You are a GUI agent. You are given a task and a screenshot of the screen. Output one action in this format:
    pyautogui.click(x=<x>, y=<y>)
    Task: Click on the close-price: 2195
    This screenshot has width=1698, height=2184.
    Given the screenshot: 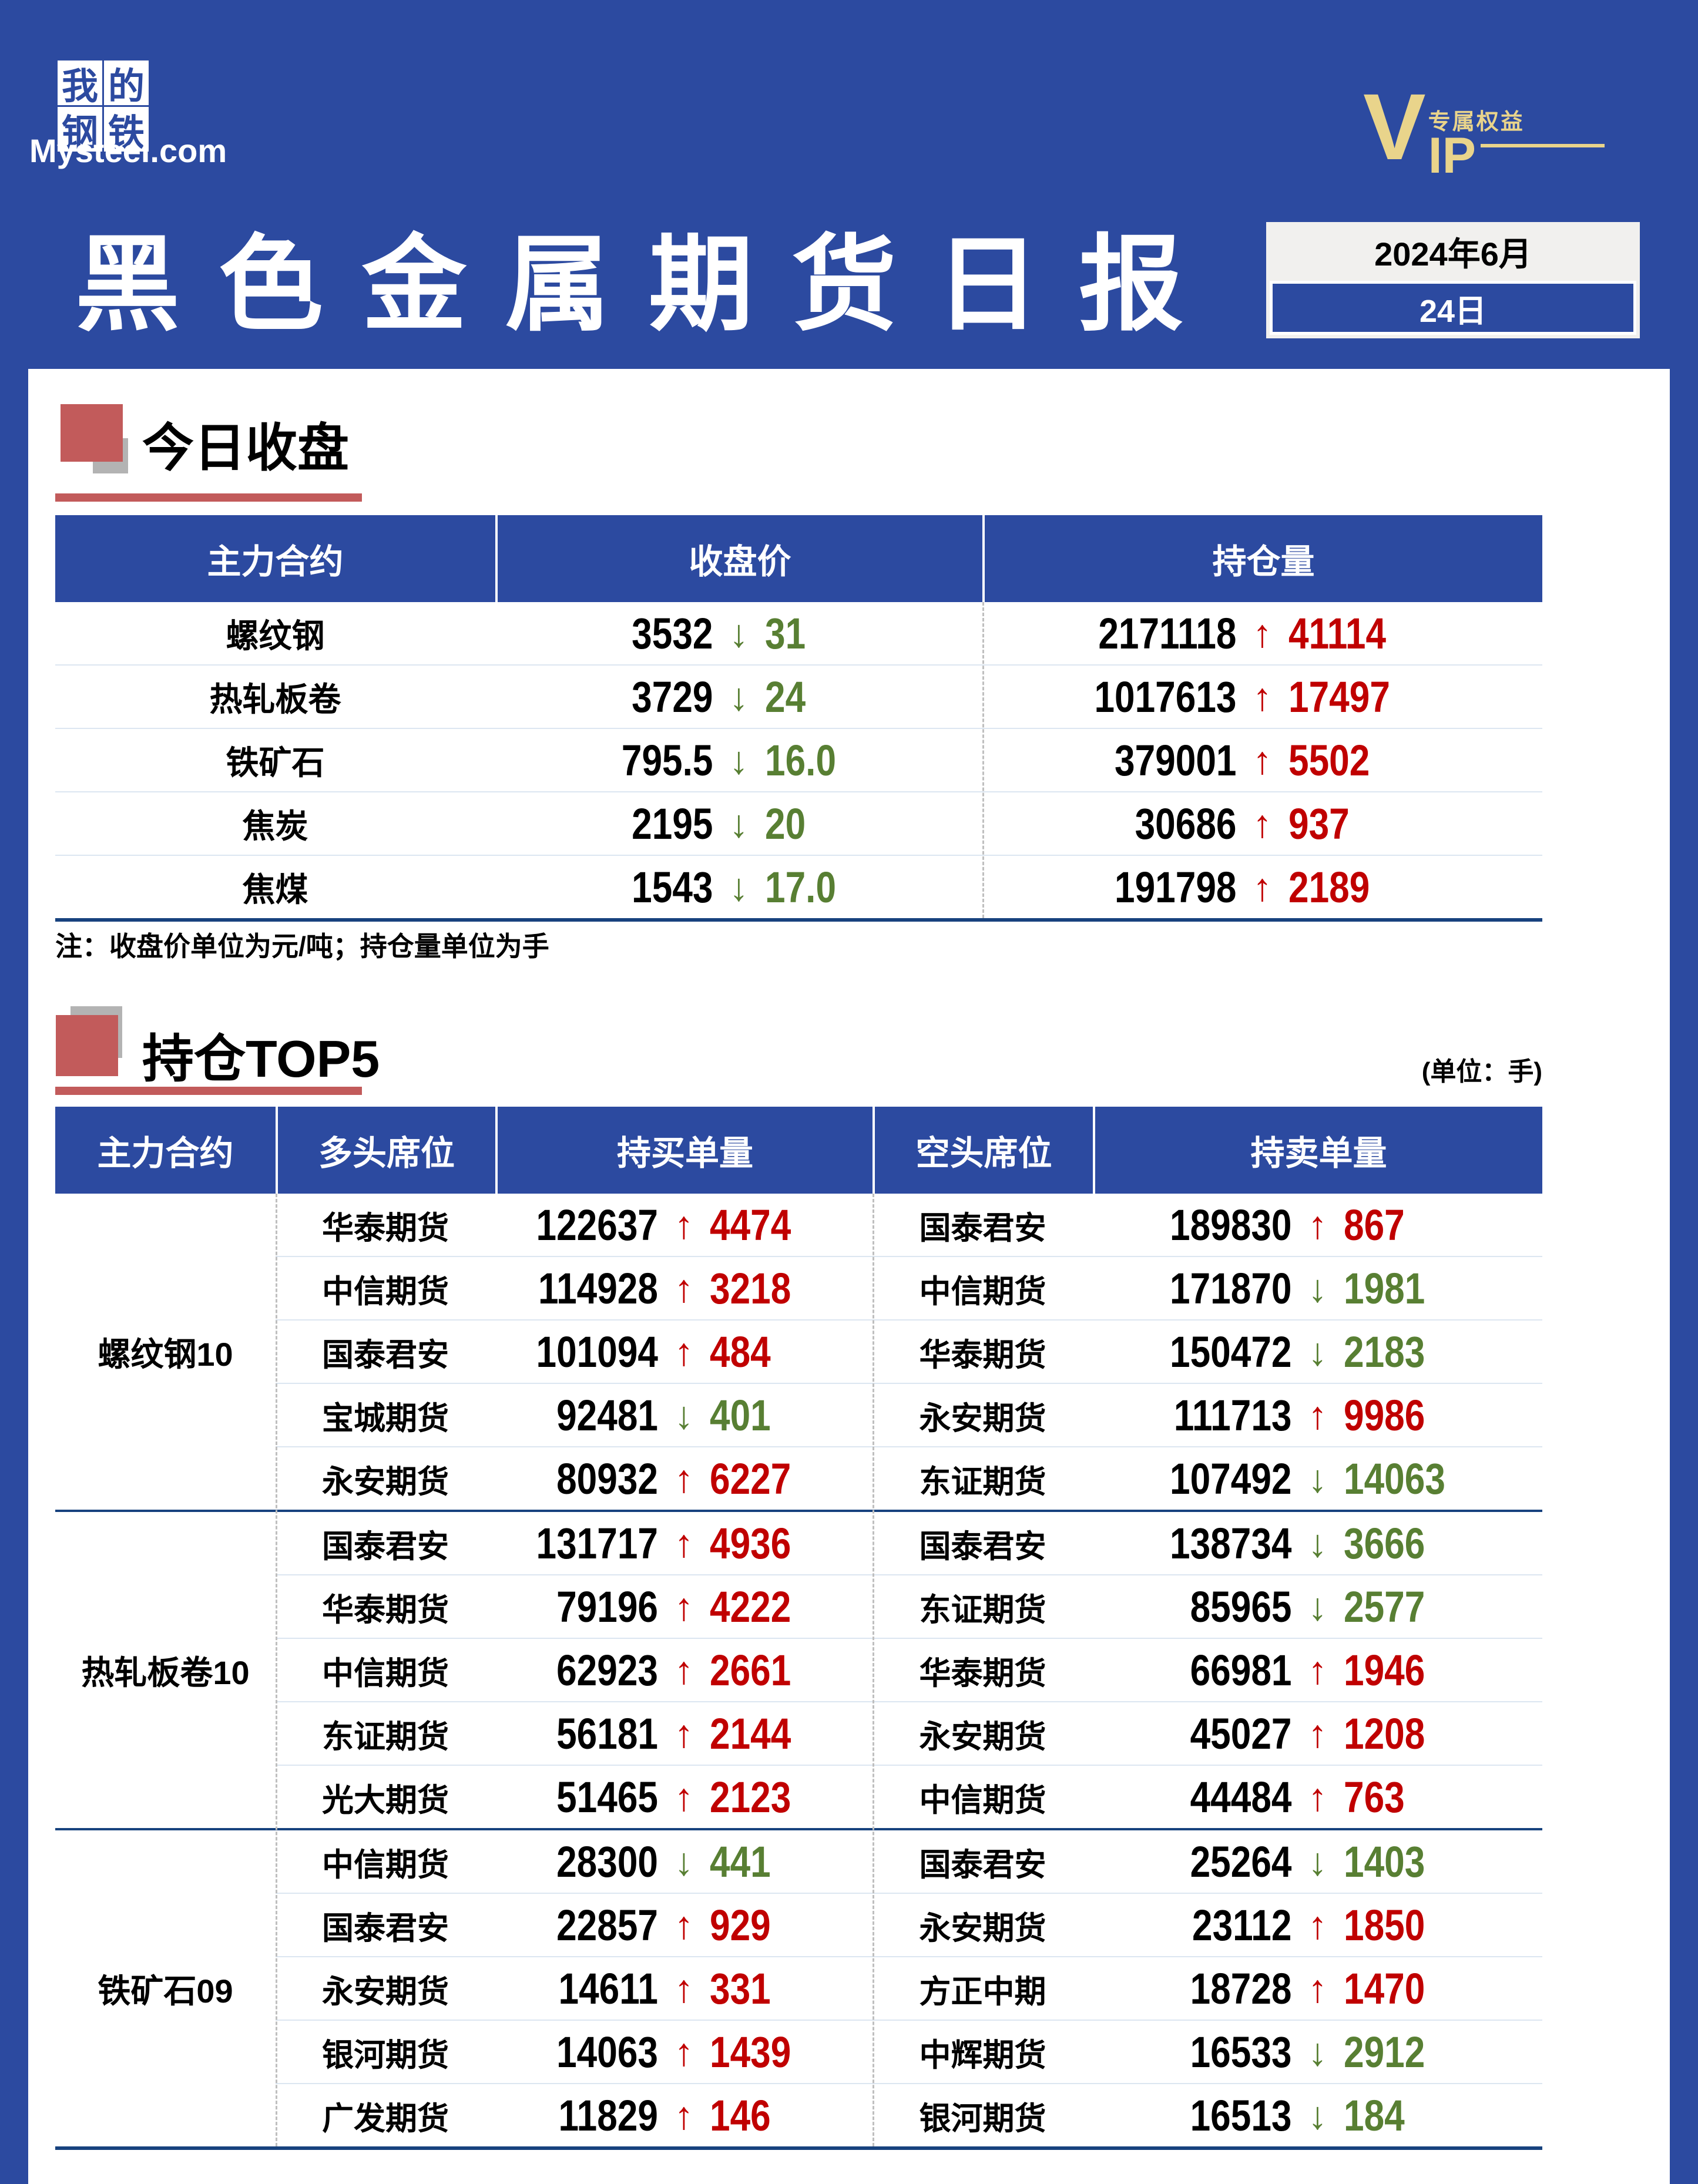 What is the action you would take?
    pyautogui.click(x=673, y=823)
    